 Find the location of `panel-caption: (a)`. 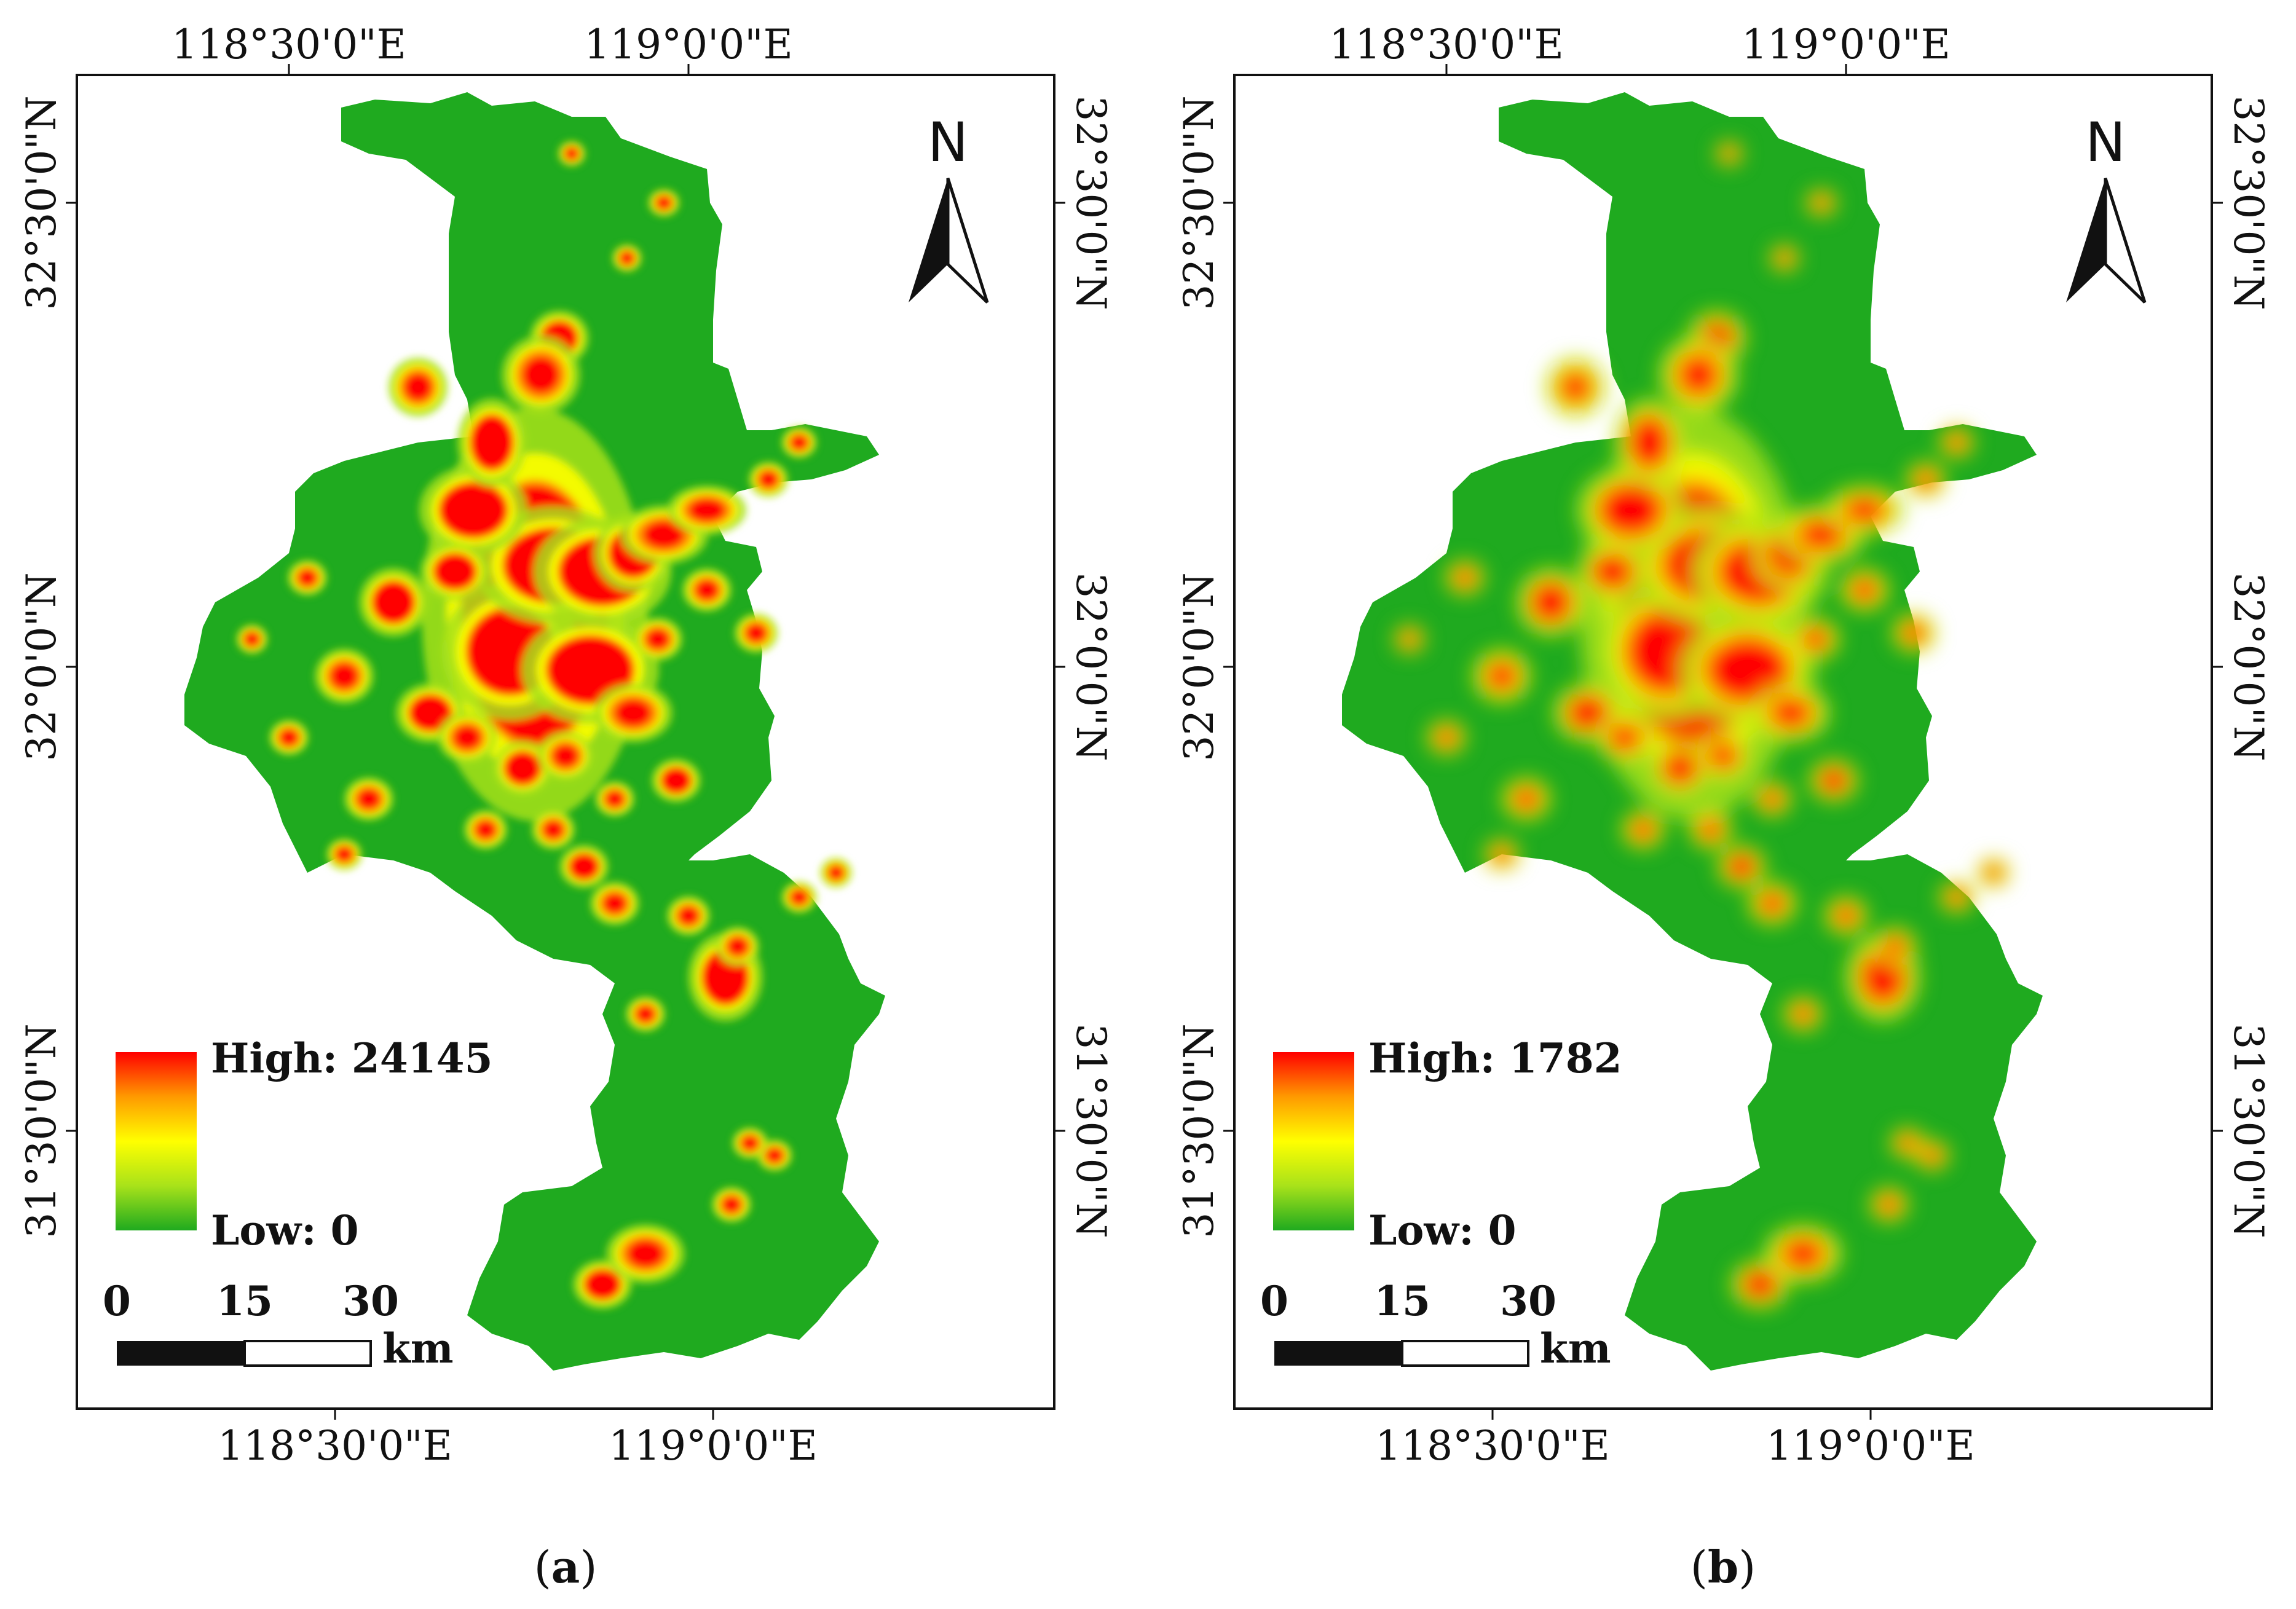

panel-caption: (a) is located at coordinates (566, 1567).